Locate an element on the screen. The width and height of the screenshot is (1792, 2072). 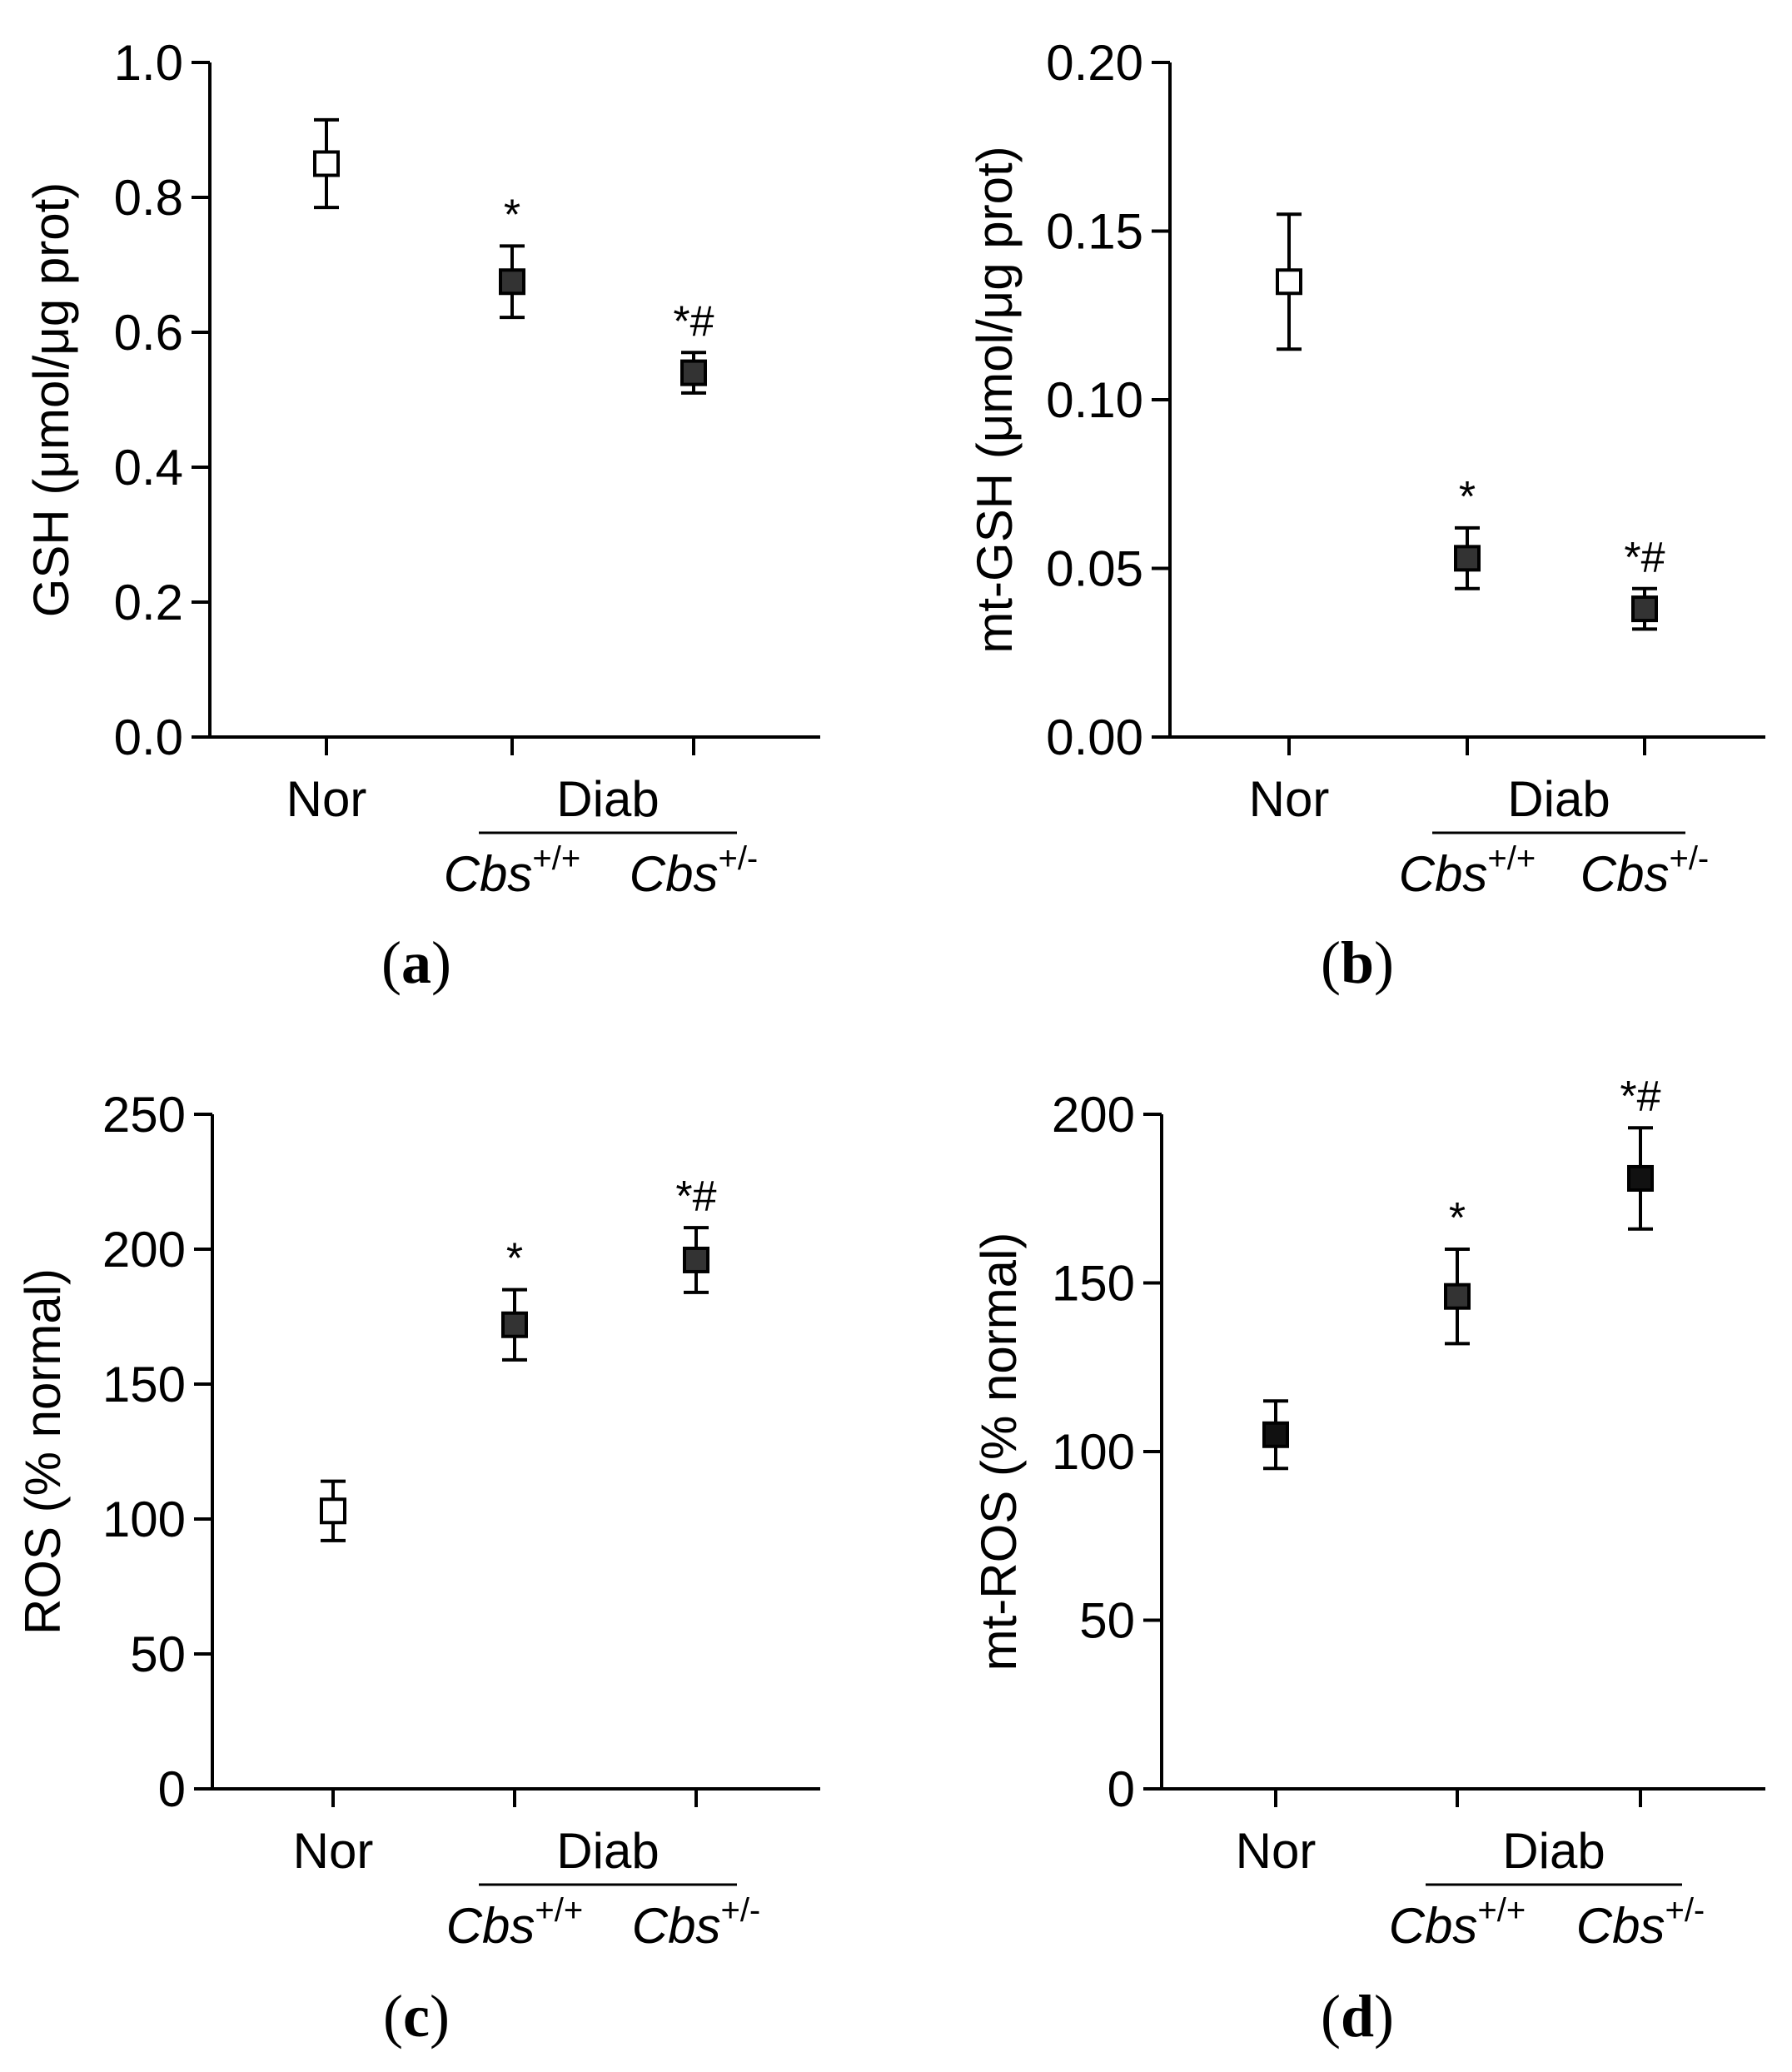
panel-label: (a) is located at coordinates (416, 963).